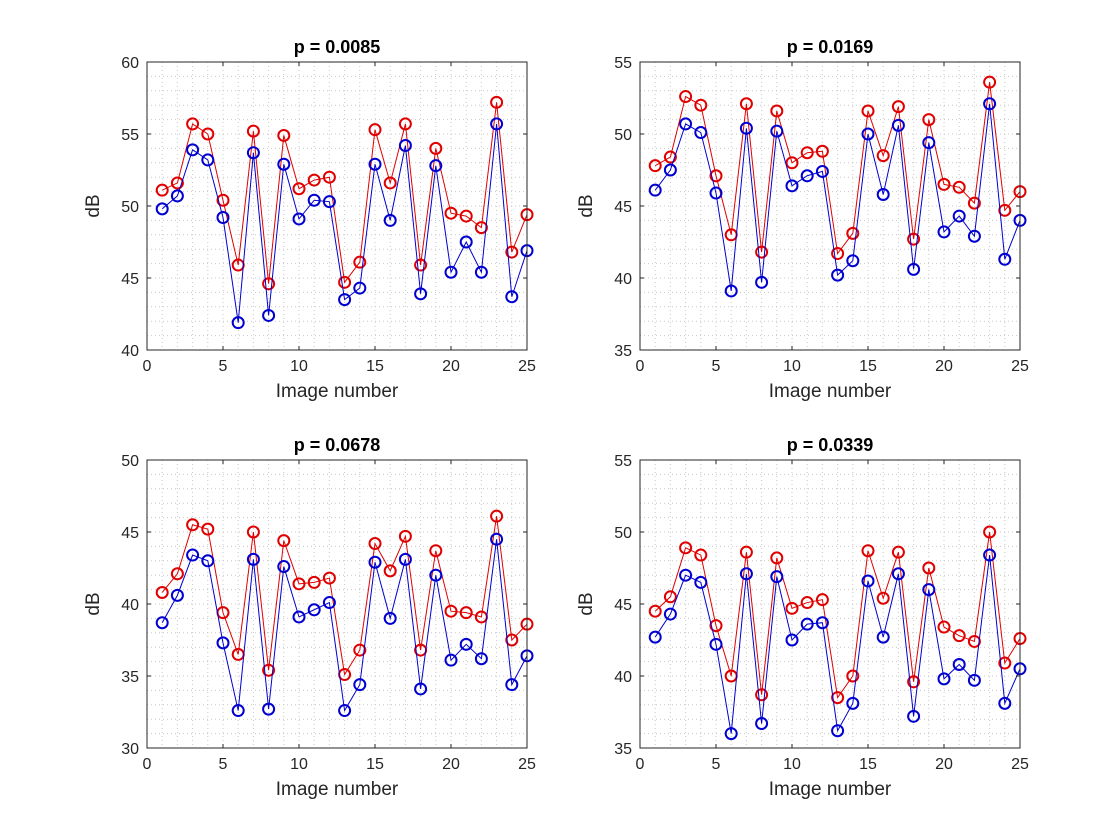  Describe the element at coordinates (830, 789) in the screenshot. I see `x-axis-label: Image number` at that location.